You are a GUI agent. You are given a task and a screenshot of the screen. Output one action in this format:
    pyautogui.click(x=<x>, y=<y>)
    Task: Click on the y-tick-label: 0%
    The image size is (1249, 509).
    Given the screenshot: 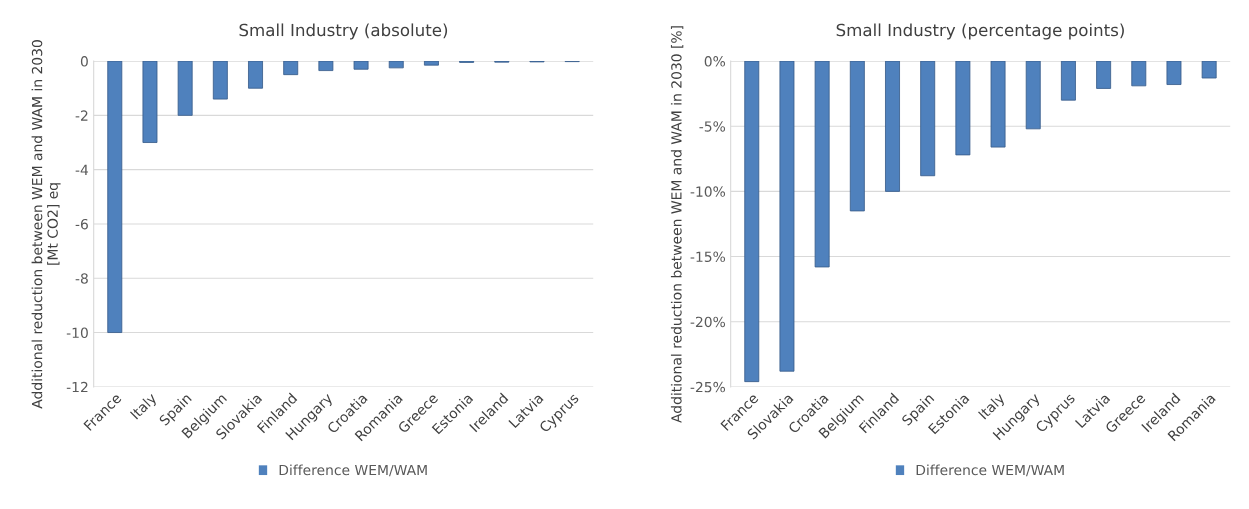 What is the action you would take?
    pyautogui.click(x=715, y=61)
    